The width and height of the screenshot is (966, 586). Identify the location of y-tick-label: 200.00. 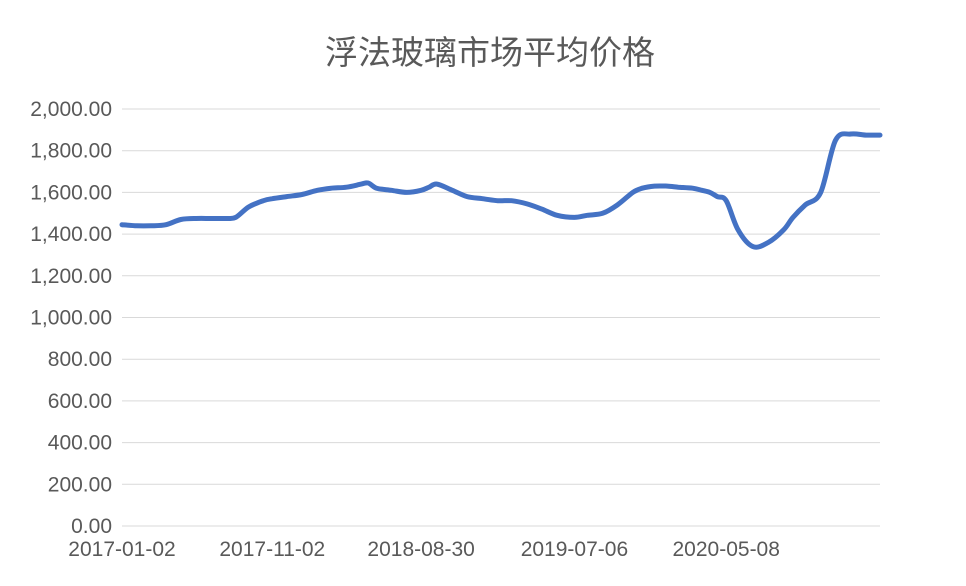
(80, 484).